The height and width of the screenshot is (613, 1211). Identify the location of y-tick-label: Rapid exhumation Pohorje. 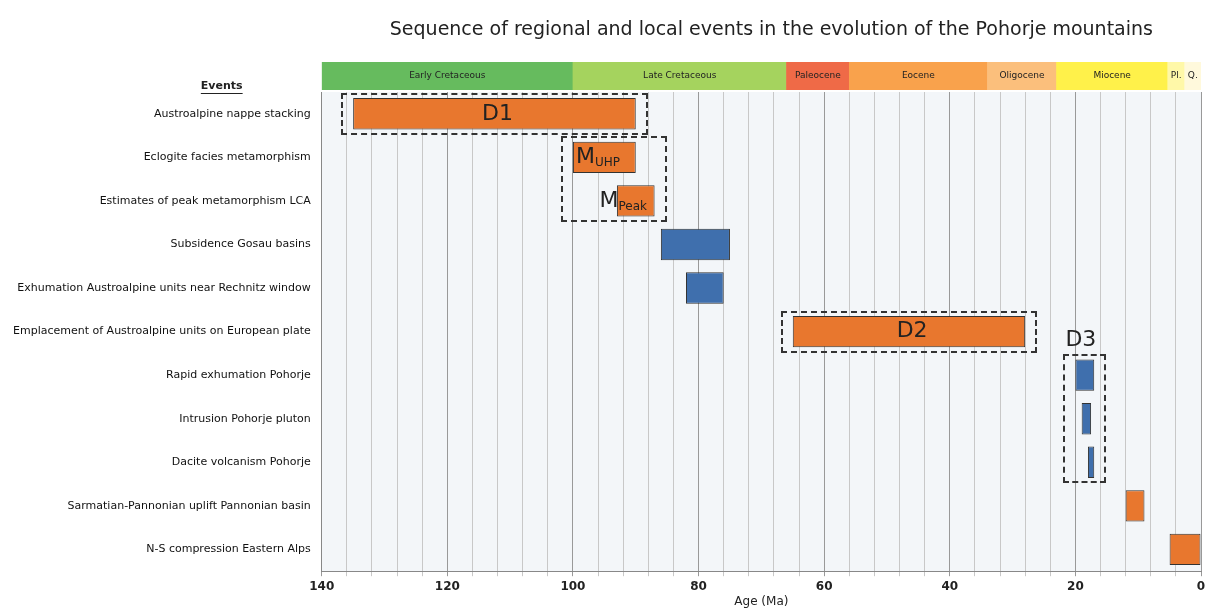
(238, 375).